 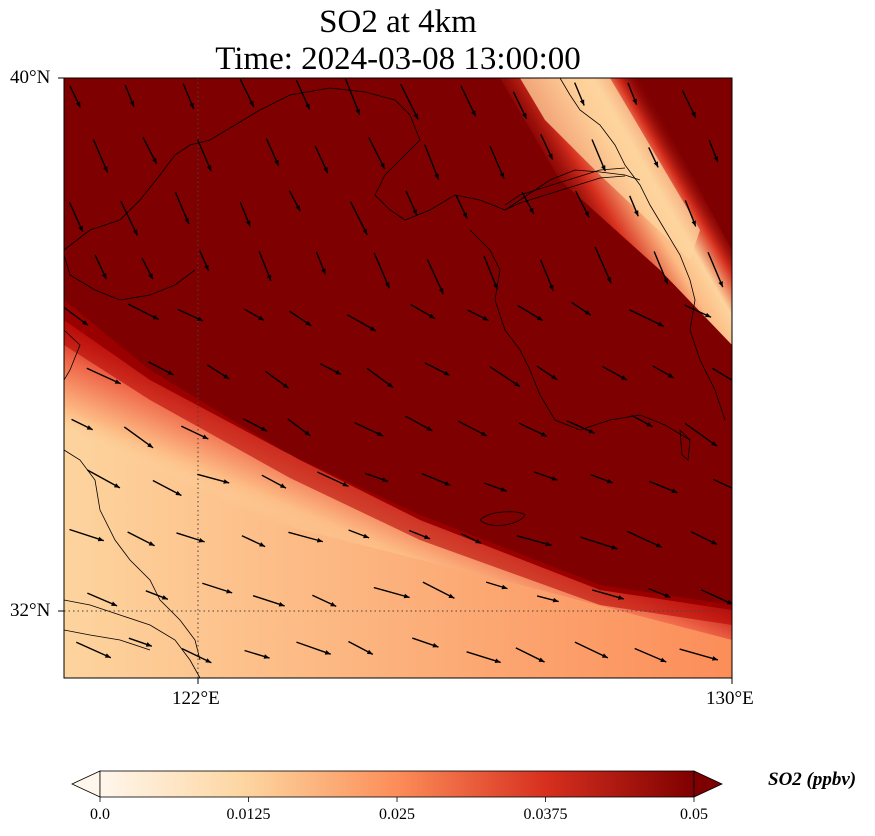 I want to click on map-title: SO2 at 4km, so click(x=398, y=22).